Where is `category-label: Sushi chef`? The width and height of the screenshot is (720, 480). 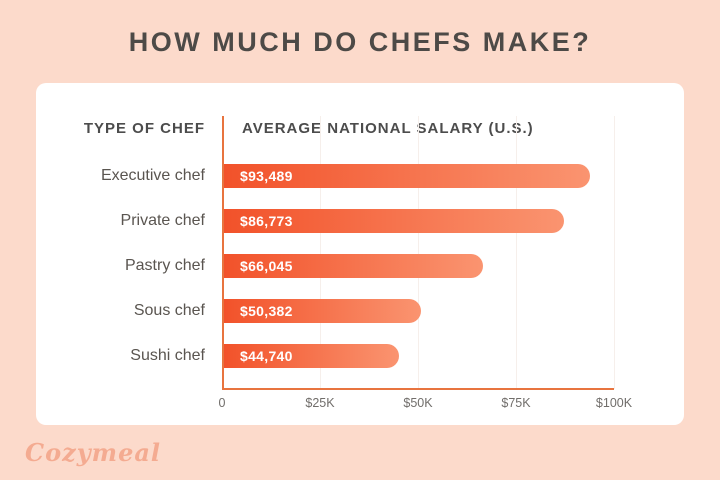 category-label: Sushi chef is located at coordinates (167, 355).